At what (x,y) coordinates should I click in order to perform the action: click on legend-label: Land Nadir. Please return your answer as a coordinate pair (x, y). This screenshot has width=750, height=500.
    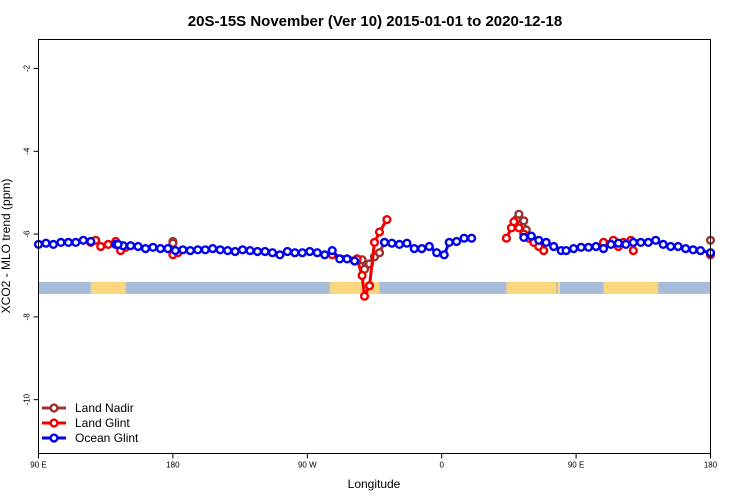
    Looking at the image, I should click on (104, 408).